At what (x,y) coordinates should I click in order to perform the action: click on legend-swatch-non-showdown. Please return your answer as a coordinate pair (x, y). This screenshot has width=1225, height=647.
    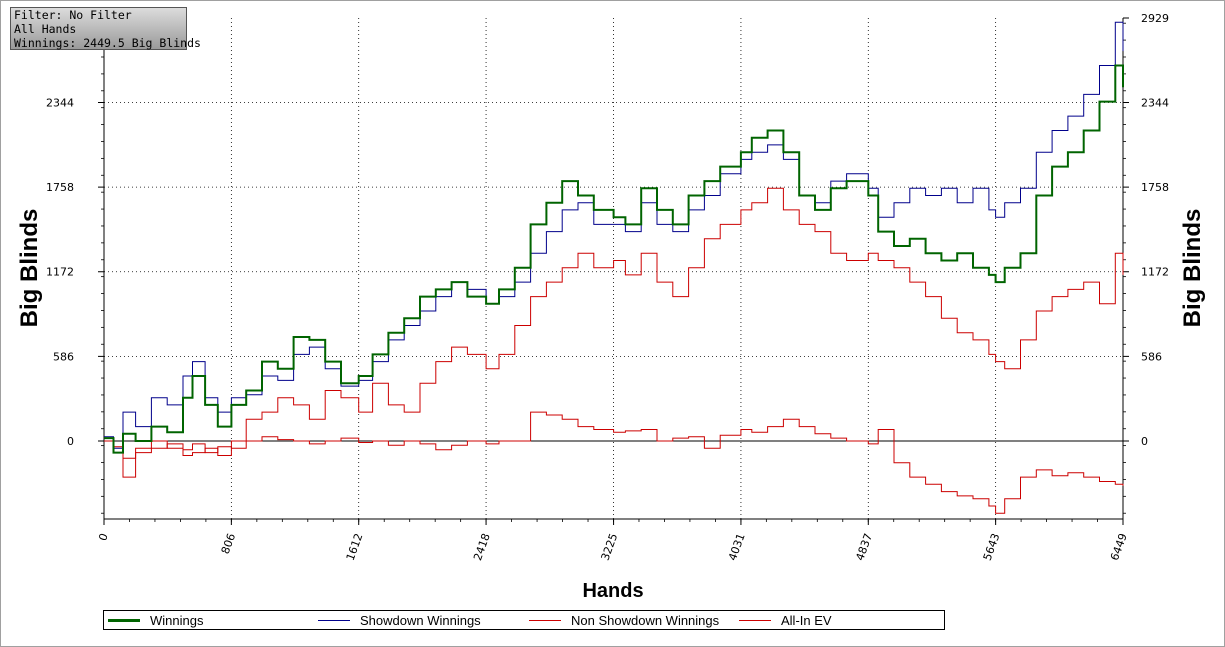
    Looking at the image, I should click on (545, 620).